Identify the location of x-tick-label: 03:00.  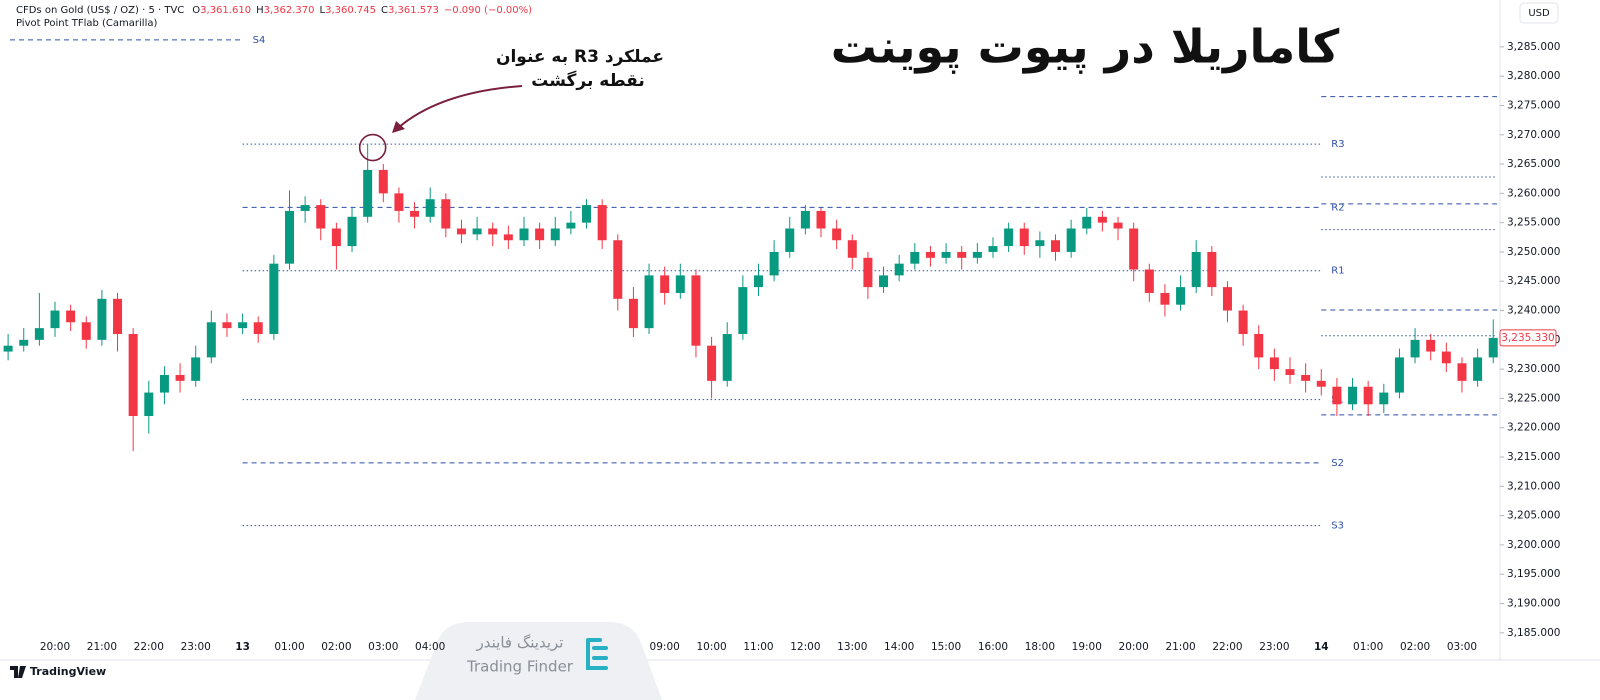
(383, 647).